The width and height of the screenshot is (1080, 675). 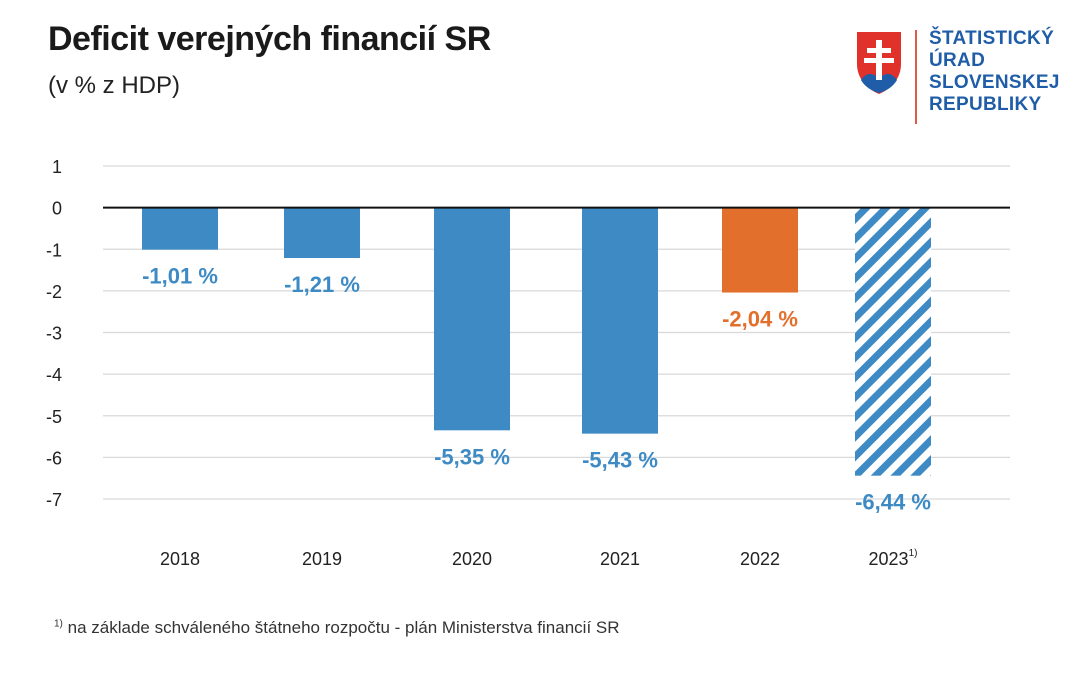 I want to click on x-tick-label: 20231), so click(x=893, y=558).